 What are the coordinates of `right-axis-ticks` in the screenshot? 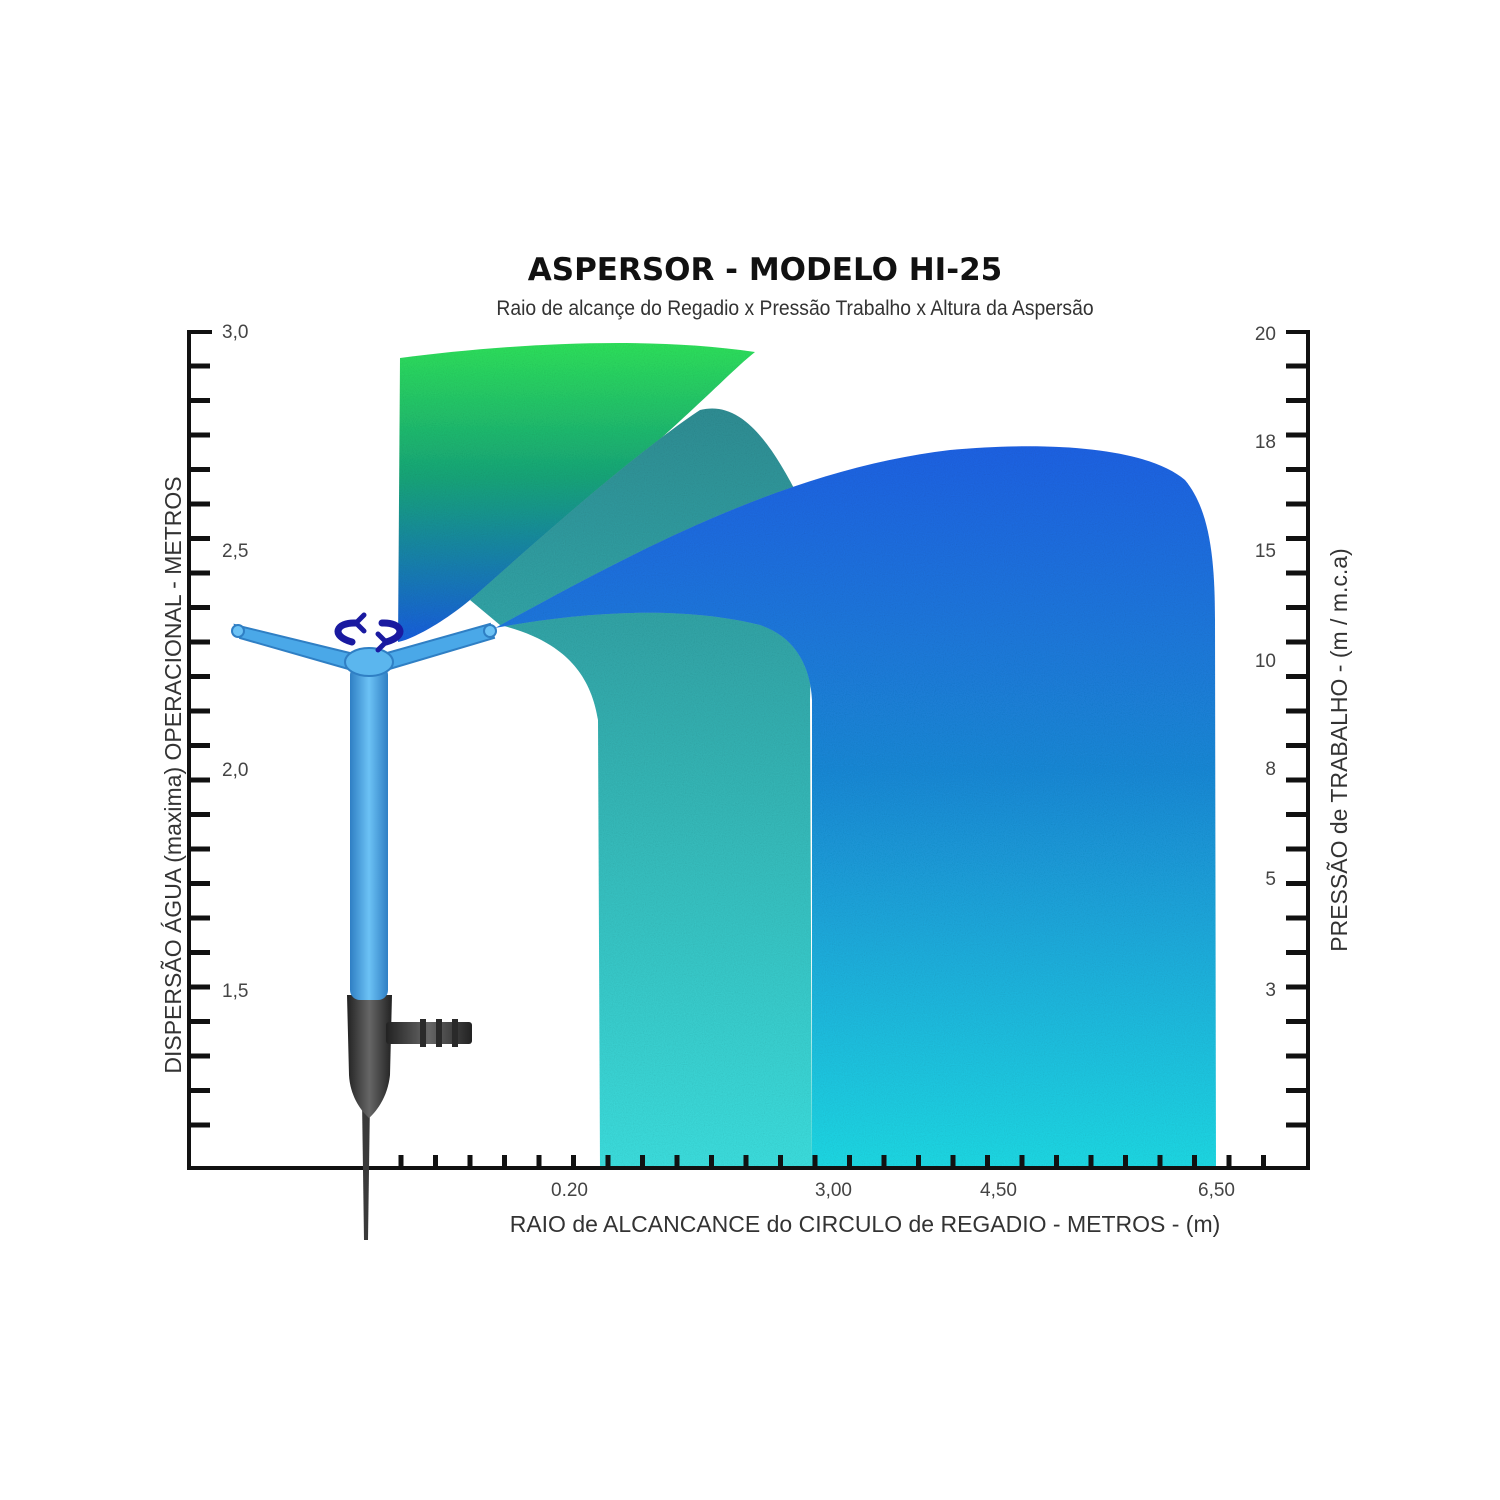 It's located at (1297, 745).